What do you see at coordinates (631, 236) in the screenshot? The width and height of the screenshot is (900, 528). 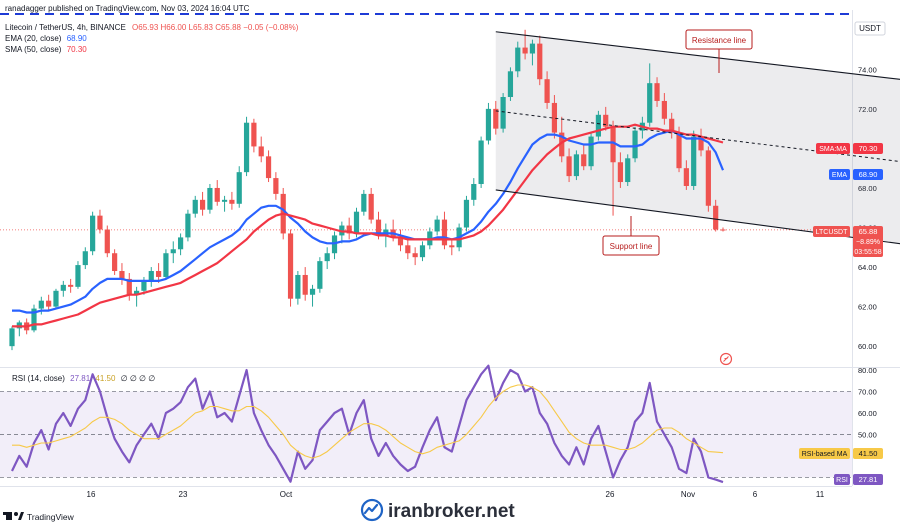 I see `support-callout: Support line` at bounding box center [631, 236].